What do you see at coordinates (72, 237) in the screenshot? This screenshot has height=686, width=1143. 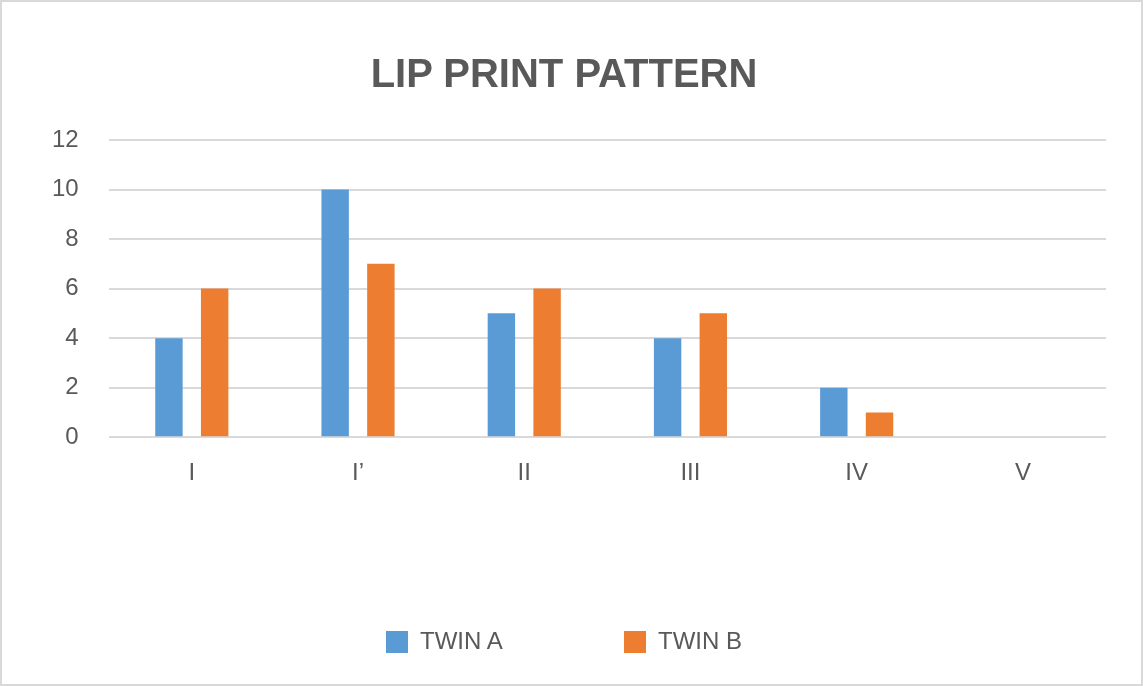 I see `y-tick-label: 8` at bounding box center [72, 237].